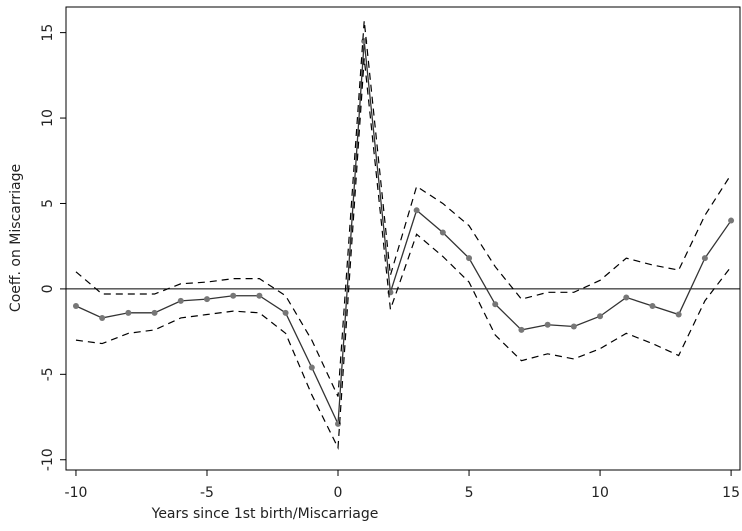 The height and width of the screenshot is (531, 742). Describe the element at coordinates (48, 374) in the screenshot. I see `y-tick-label: -5` at that location.